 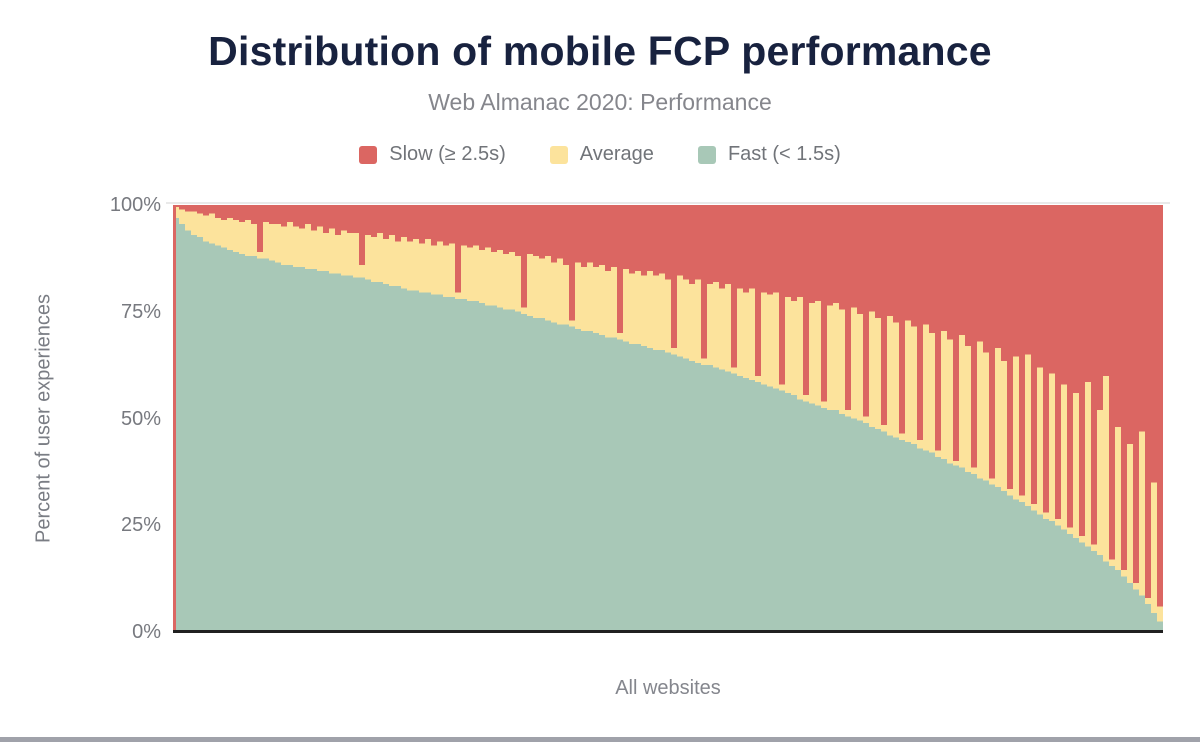 I want to click on chart-title: Distribution of mobile FCP performance, so click(x=600, y=51).